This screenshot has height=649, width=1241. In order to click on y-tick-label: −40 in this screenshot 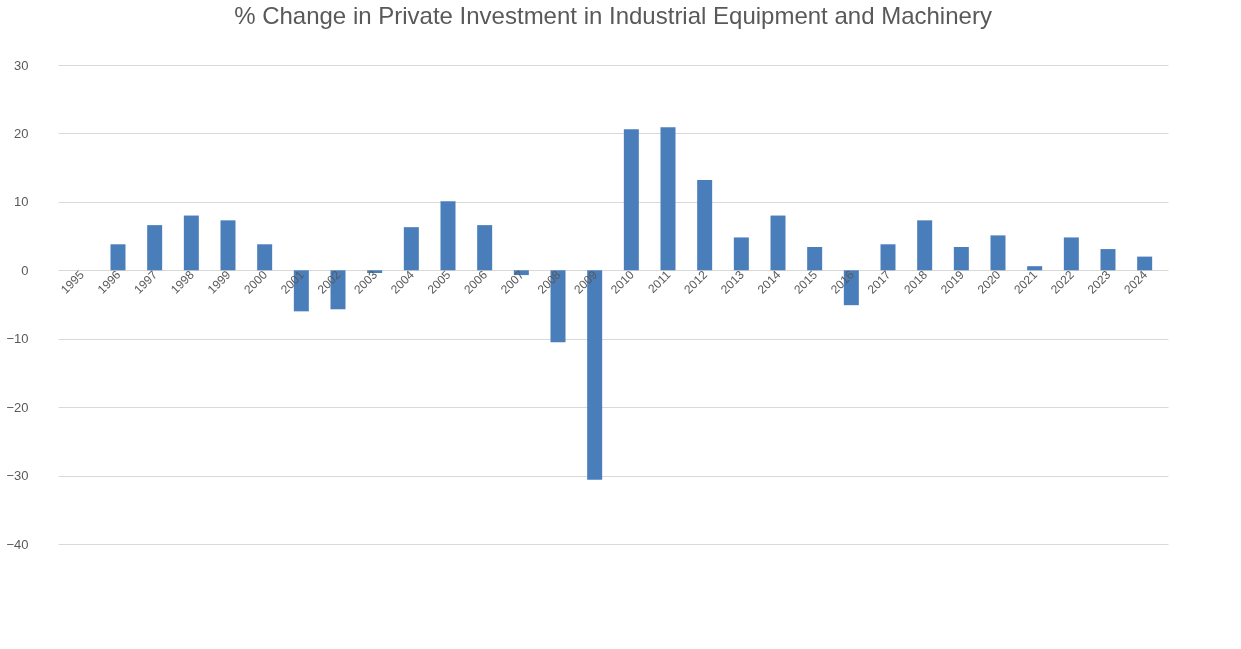, I will do `click(17, 544)`.